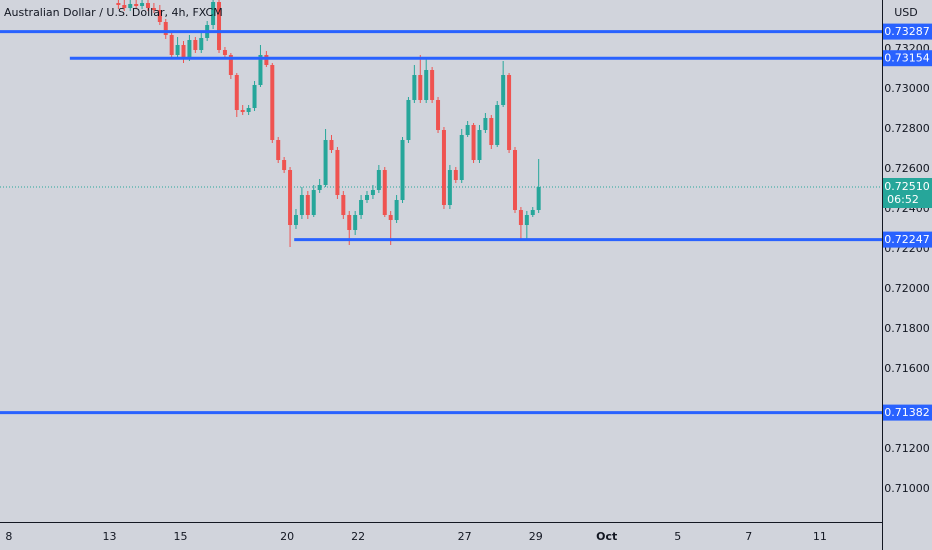 The width and height of the screenshot is (932, 550). I want to click on x-tick-label: 29, so click(536, 536).